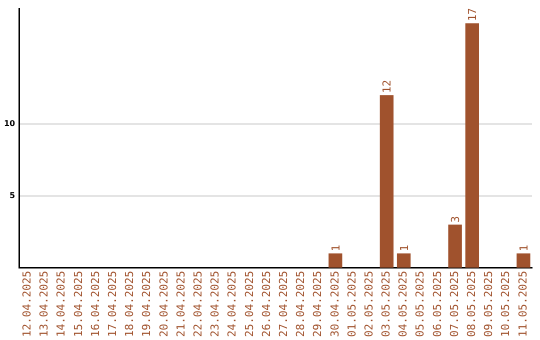 The image size is (540, 340). I want to click on x-tick-label: 23.04.2025, so click(215, 304).